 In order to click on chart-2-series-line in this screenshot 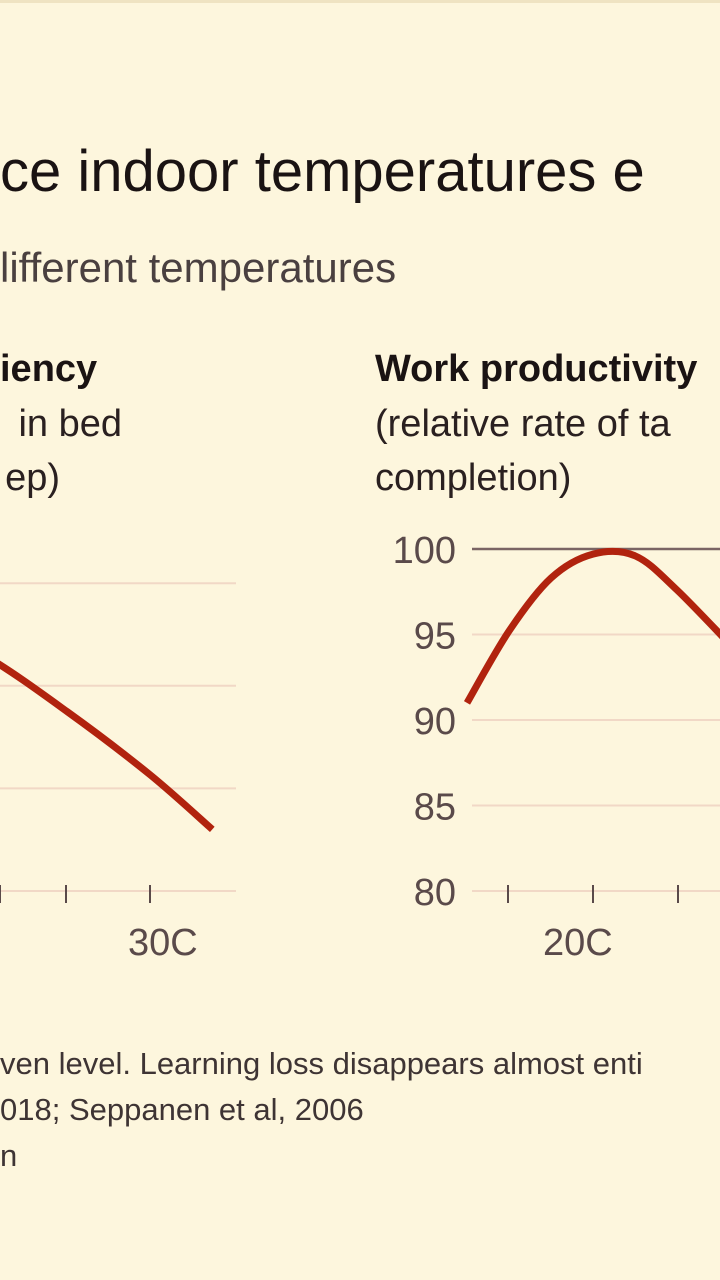, I will do `click(591, 626)`.